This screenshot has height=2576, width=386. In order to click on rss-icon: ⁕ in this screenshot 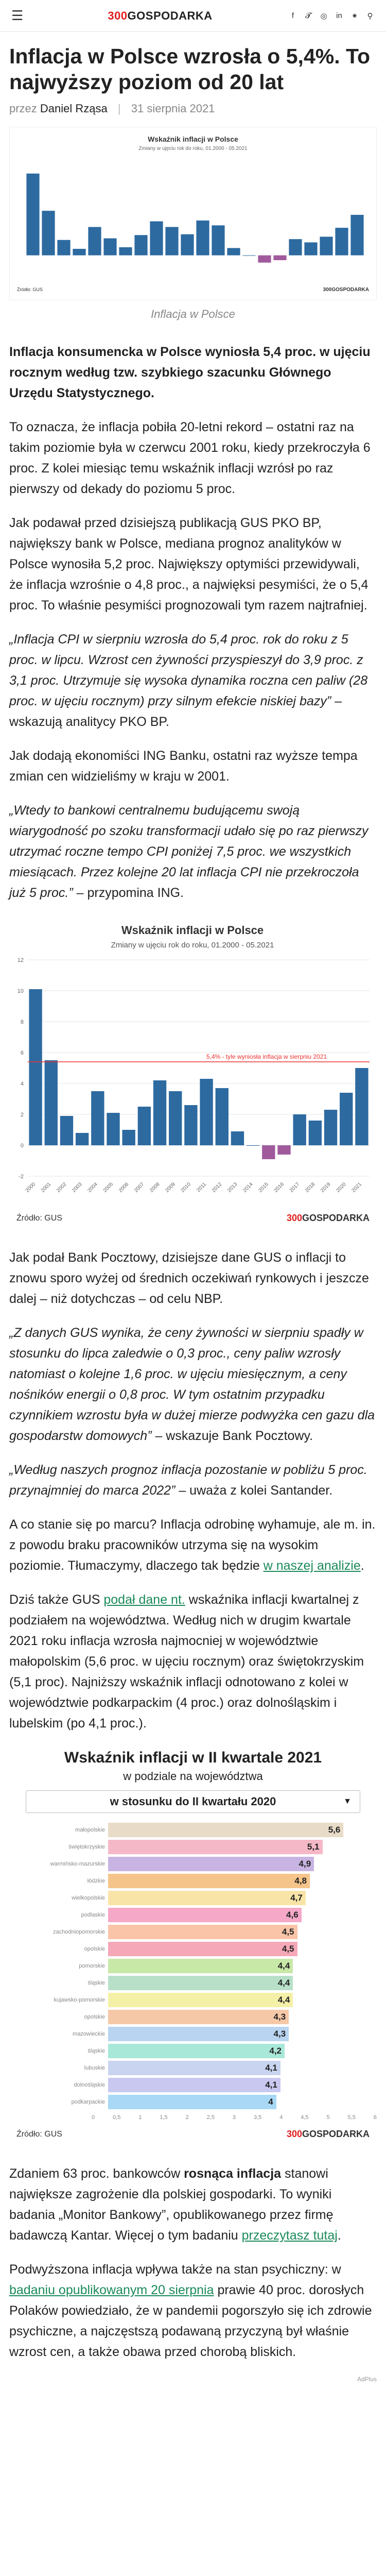, I will do `click(355, 16)`.